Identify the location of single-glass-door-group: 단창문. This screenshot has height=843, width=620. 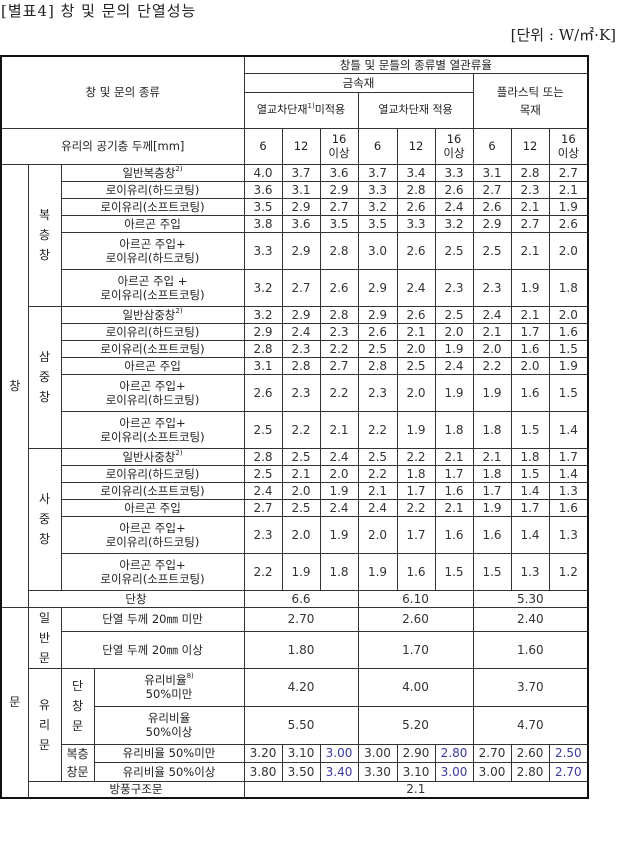
(77, 706).